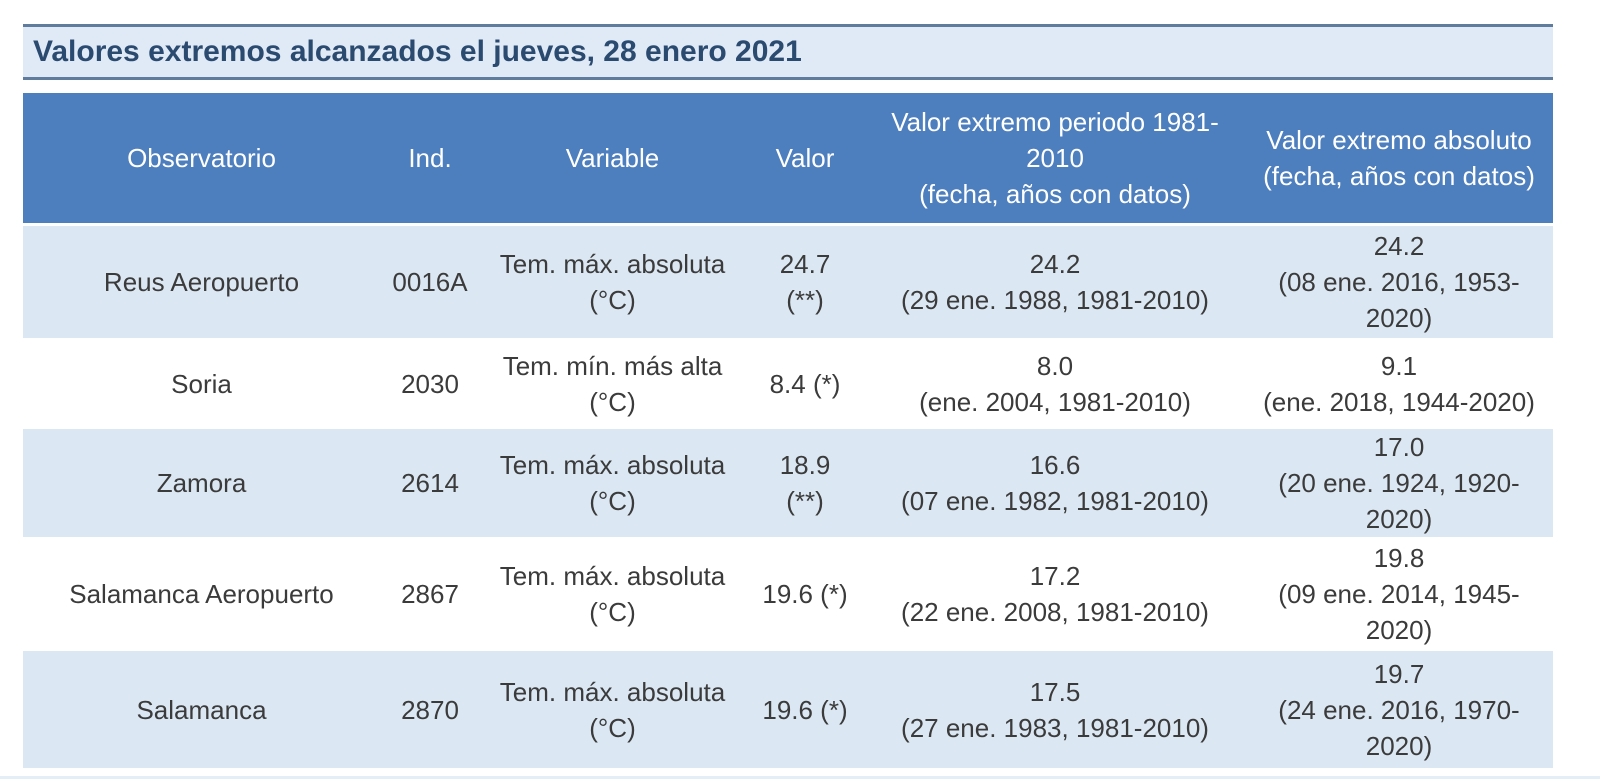 This screenshot has width=1600, height=779. I want to click on cell-observatorio: Salamanca, so click(201, 709).